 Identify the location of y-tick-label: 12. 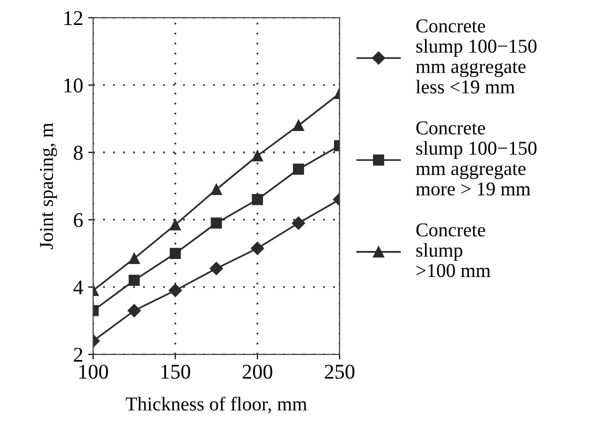
(73, 18).